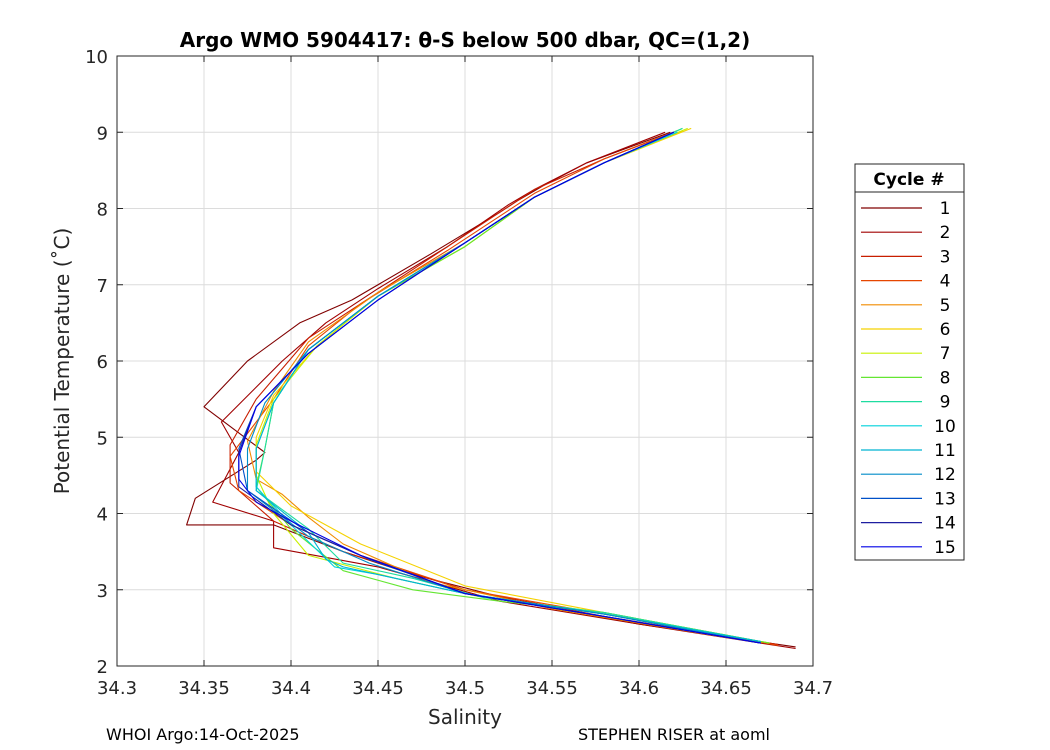 This screenshot has width=1050, height=750. Describe the element at coordinates (552, 688) in the screenshot. I see `x-tick-label: 34.55` at that location.